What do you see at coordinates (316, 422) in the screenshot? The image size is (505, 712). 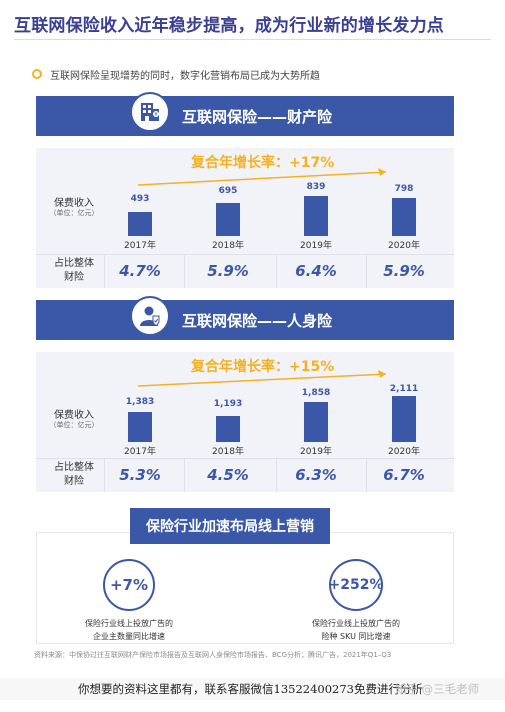 I see `life-bar-2019` at bounding box center [316, 422].